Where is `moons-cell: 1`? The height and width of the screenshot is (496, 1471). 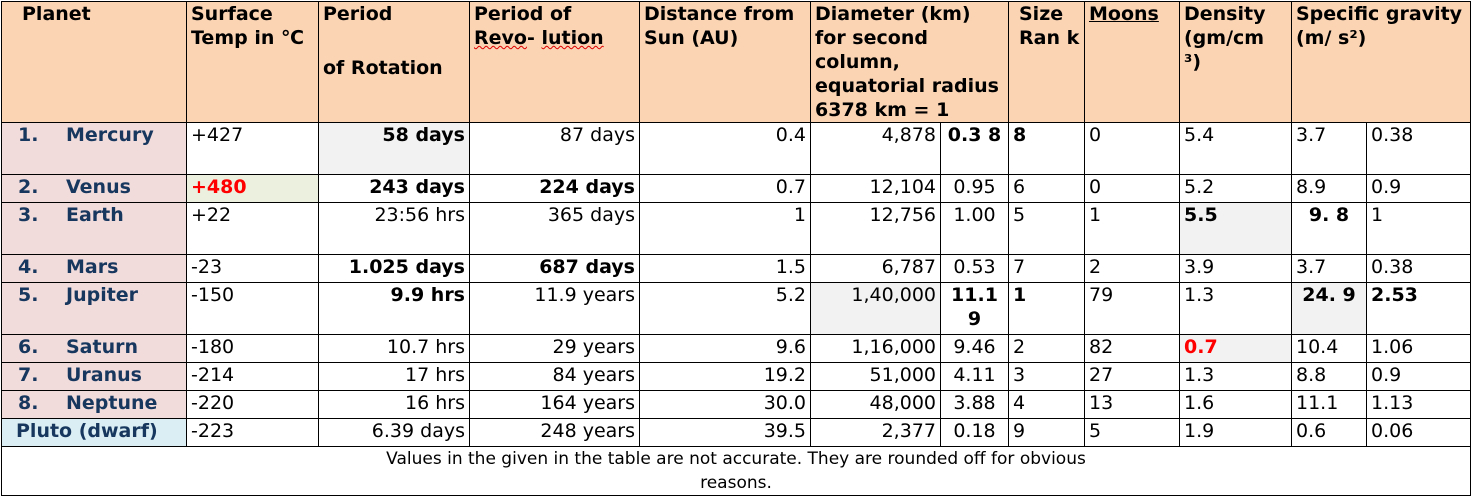
moons-cell: 1 is located at coordinates (1132, 228).